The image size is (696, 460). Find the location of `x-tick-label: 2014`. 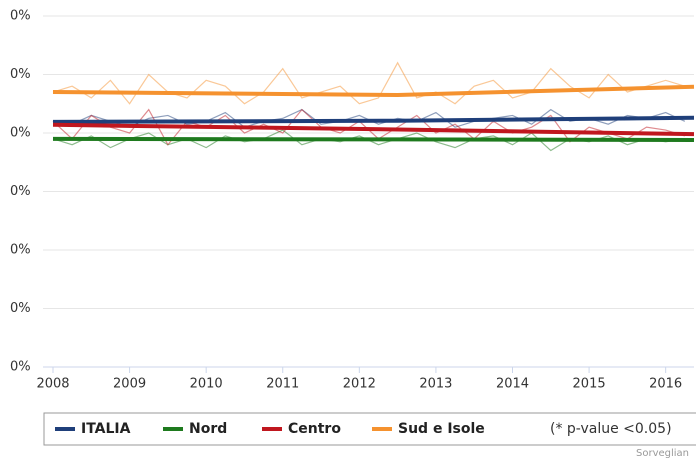

x-tick-label: 2014 is located at coordinates (512, 384).